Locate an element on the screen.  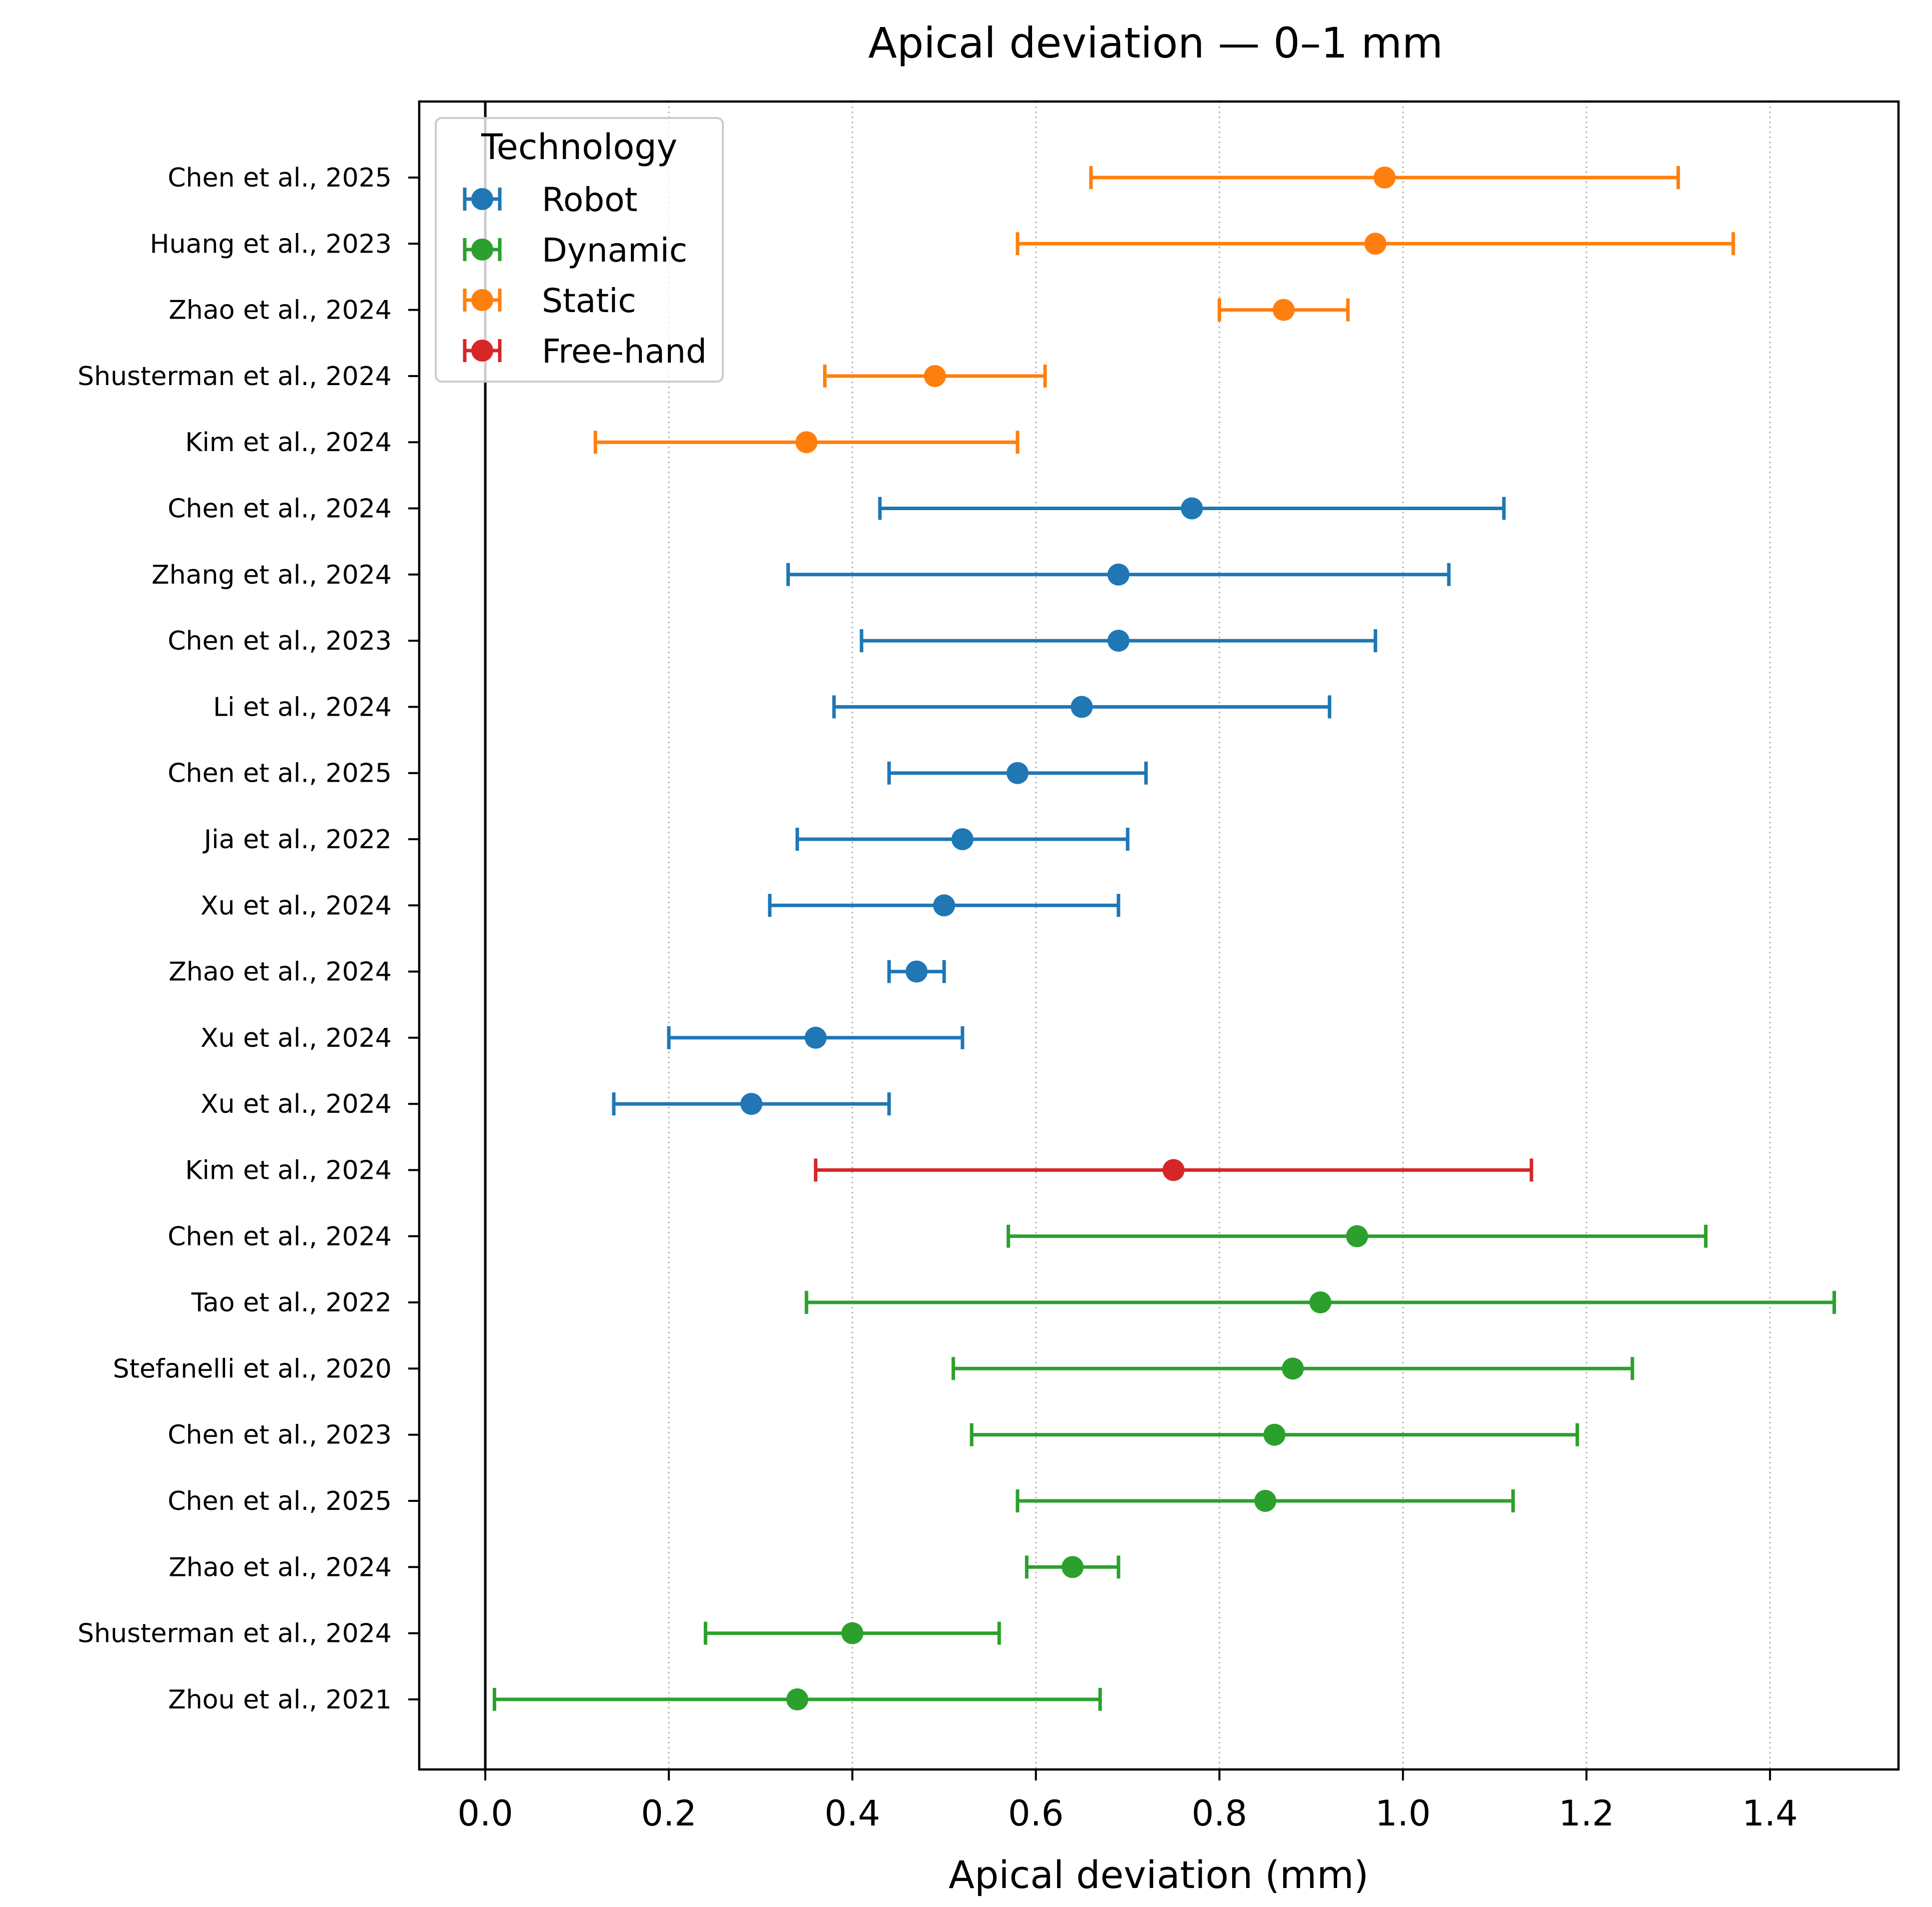
y-tick-label: Huang et al., 2023 is located at coordinates (271, 244).